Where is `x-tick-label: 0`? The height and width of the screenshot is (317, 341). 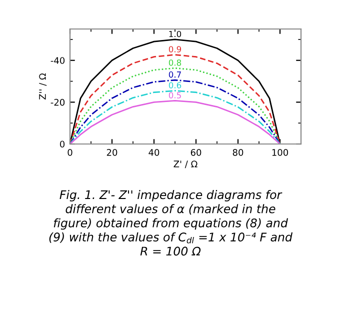
x-tick-label: 0 is located at coordinates (70, 152).